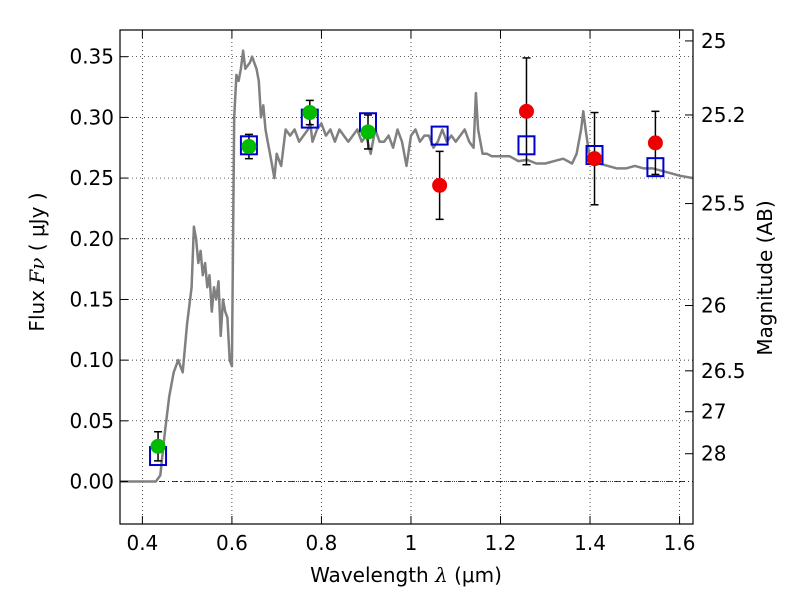 This screenshot has width=800, height=600. Describe the element at coordinates (723, 115) in the screenshot. I see `mag-tick-label: 25.2` at that location.